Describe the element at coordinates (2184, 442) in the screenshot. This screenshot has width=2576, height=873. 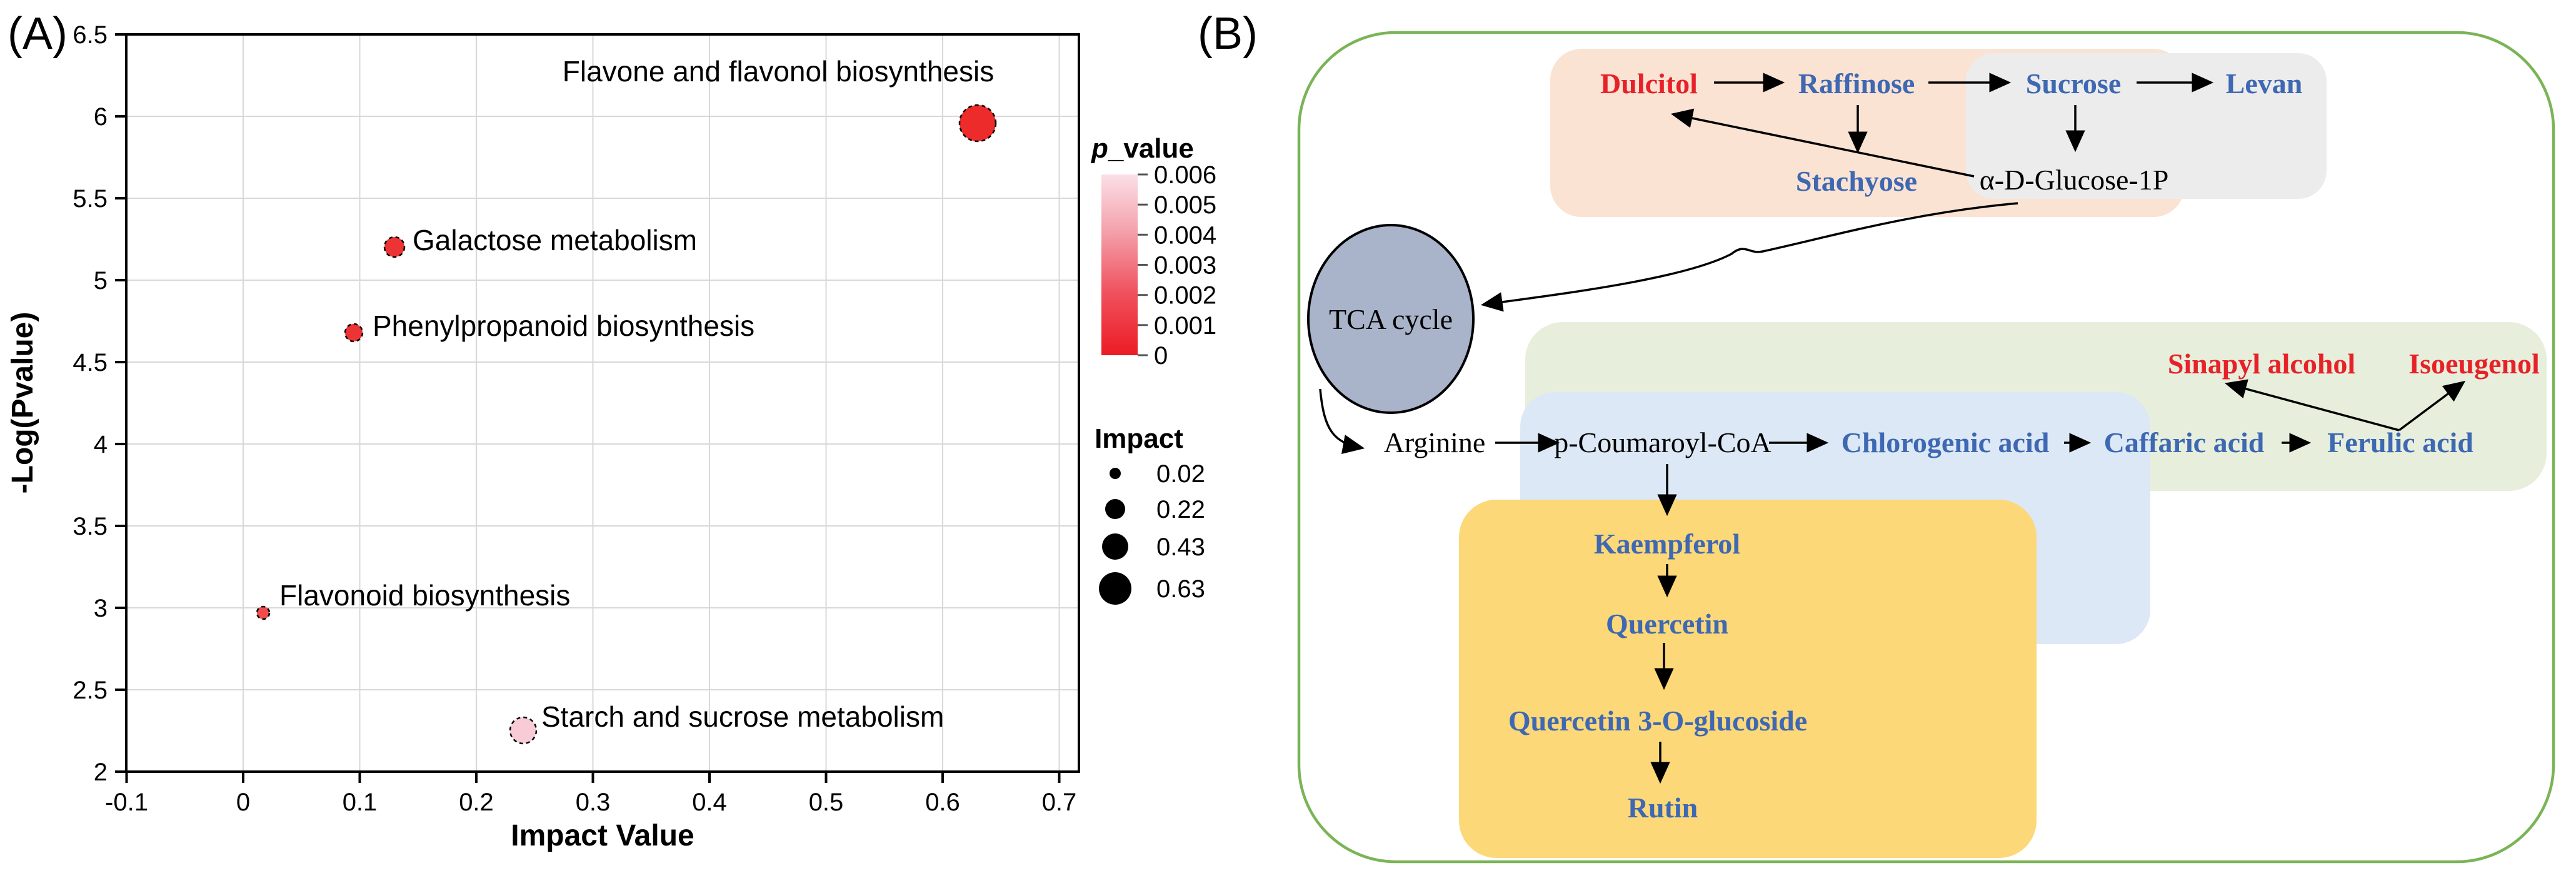
I see `node-caffaric: Caffaric acid` at that location.